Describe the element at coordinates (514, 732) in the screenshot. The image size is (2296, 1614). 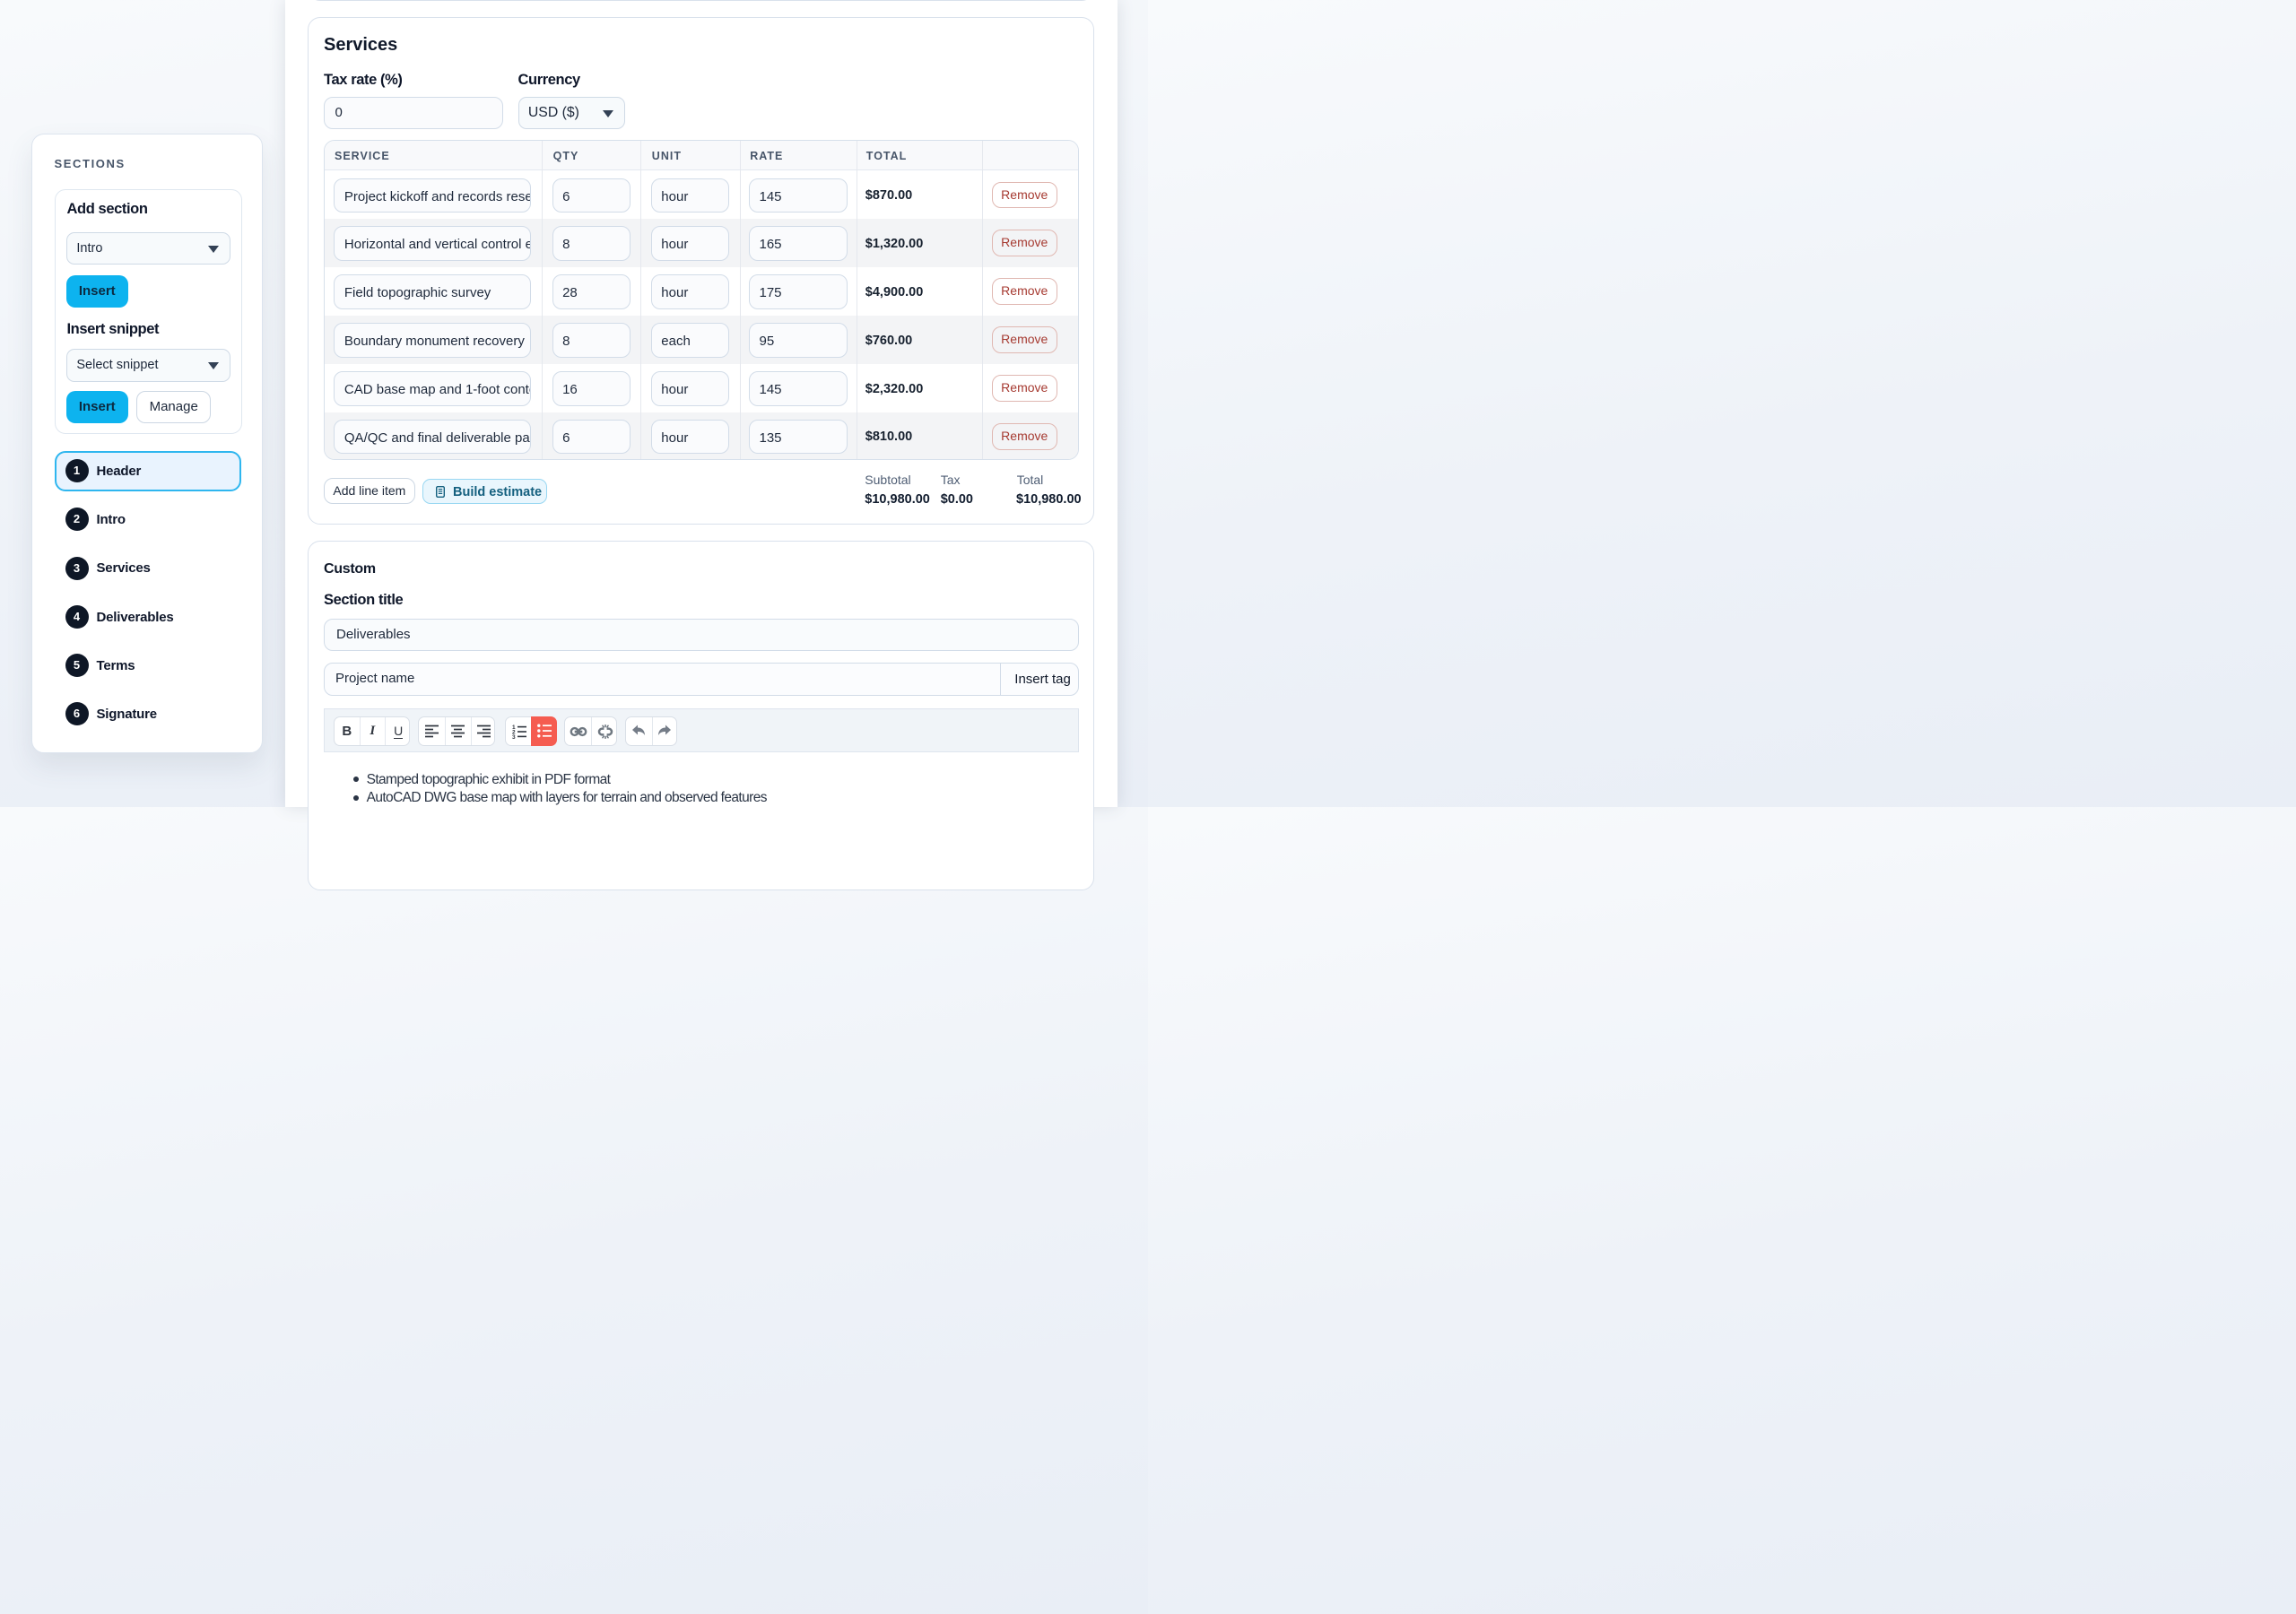
I see `svg-text: 2` at that location.